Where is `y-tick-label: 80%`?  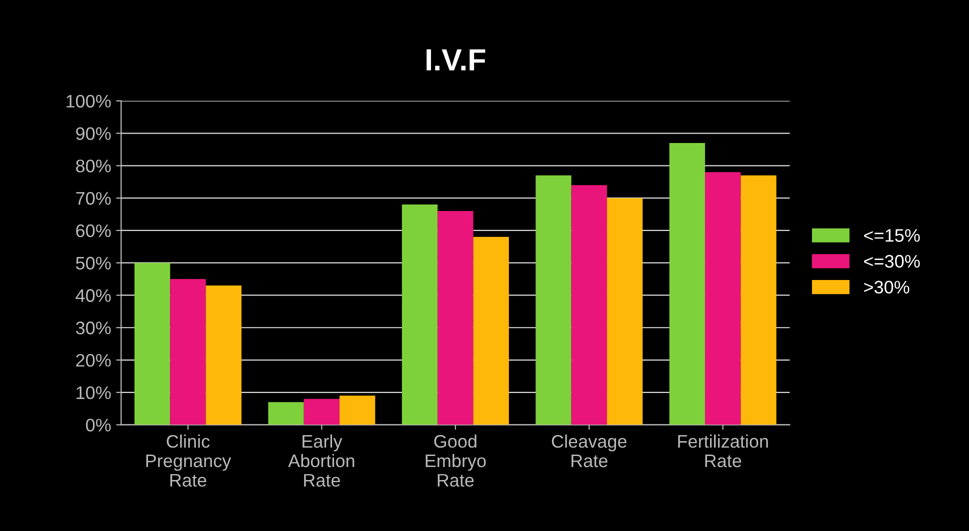
y-tick-label: 80% is located at coordinates (93, 166).